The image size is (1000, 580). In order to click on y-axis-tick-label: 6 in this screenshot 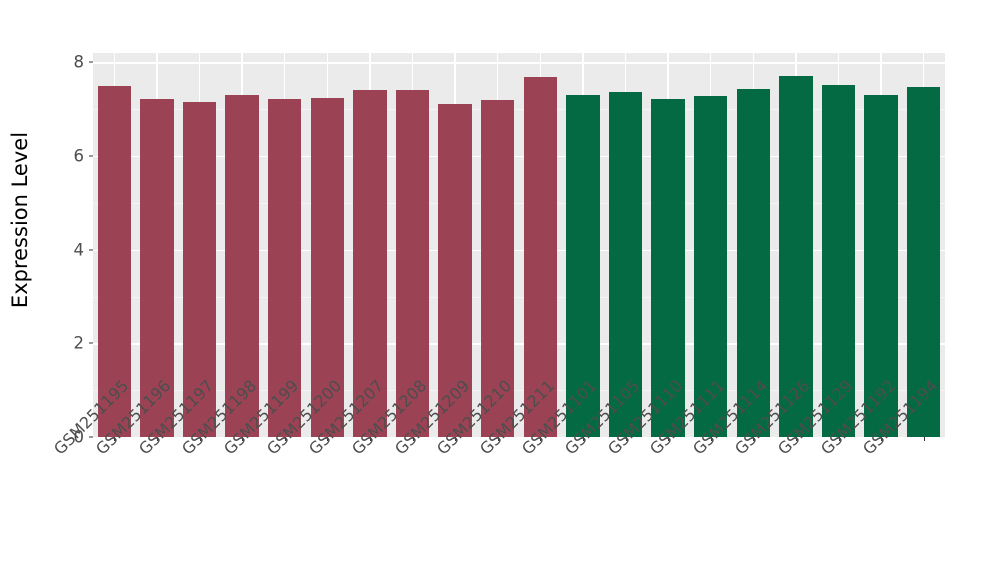, I will do `click(79, 156)`.